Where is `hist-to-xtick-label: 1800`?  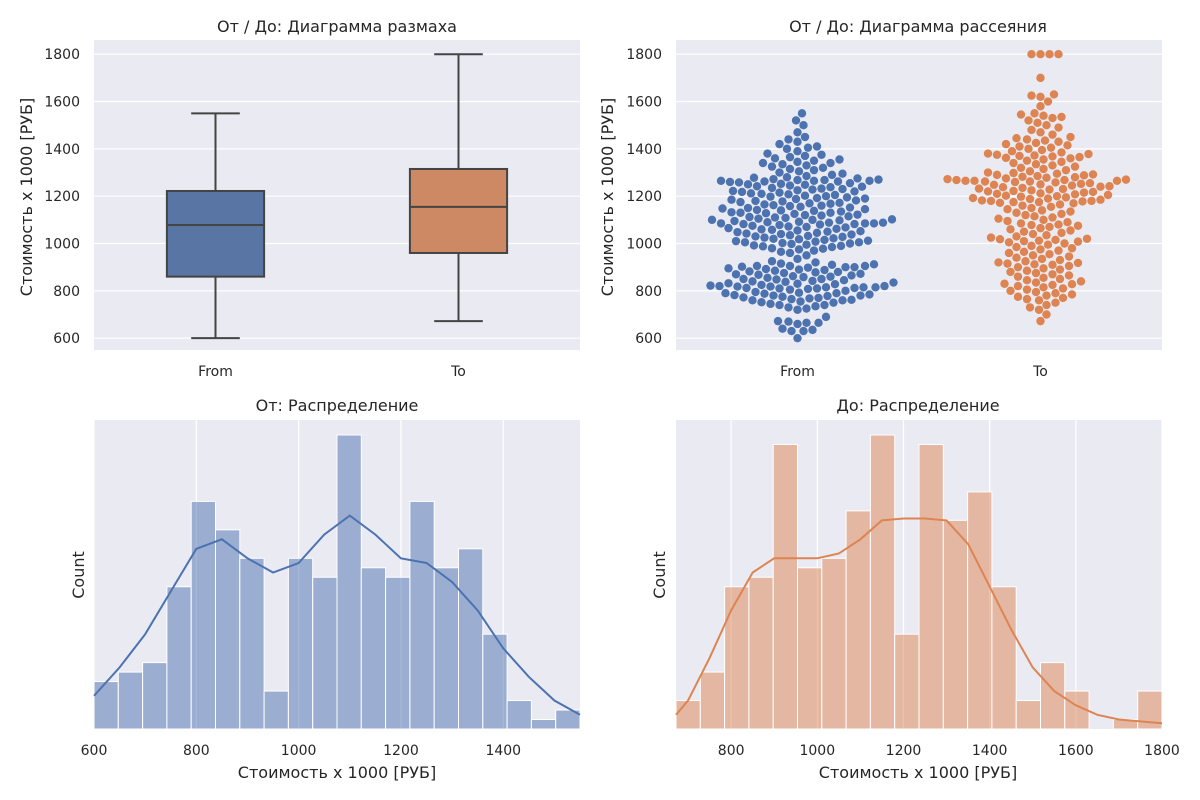
hist-to-xtick-label: 1800 is located at coordinates (1162, 751).